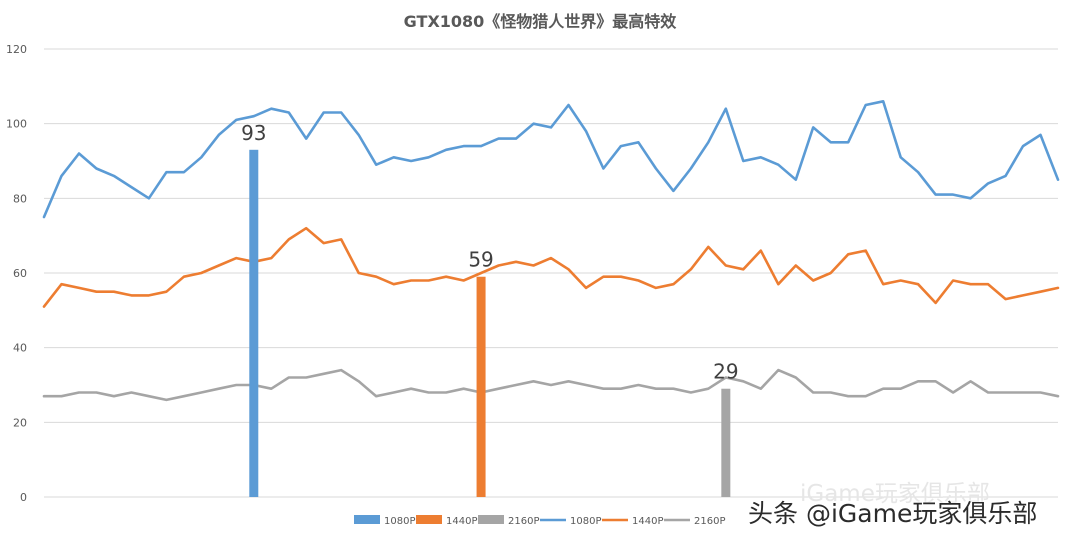 The height and width of the screenshot is (544, 1080). I want to click on y-tick-label: 40, so click(20, 348).